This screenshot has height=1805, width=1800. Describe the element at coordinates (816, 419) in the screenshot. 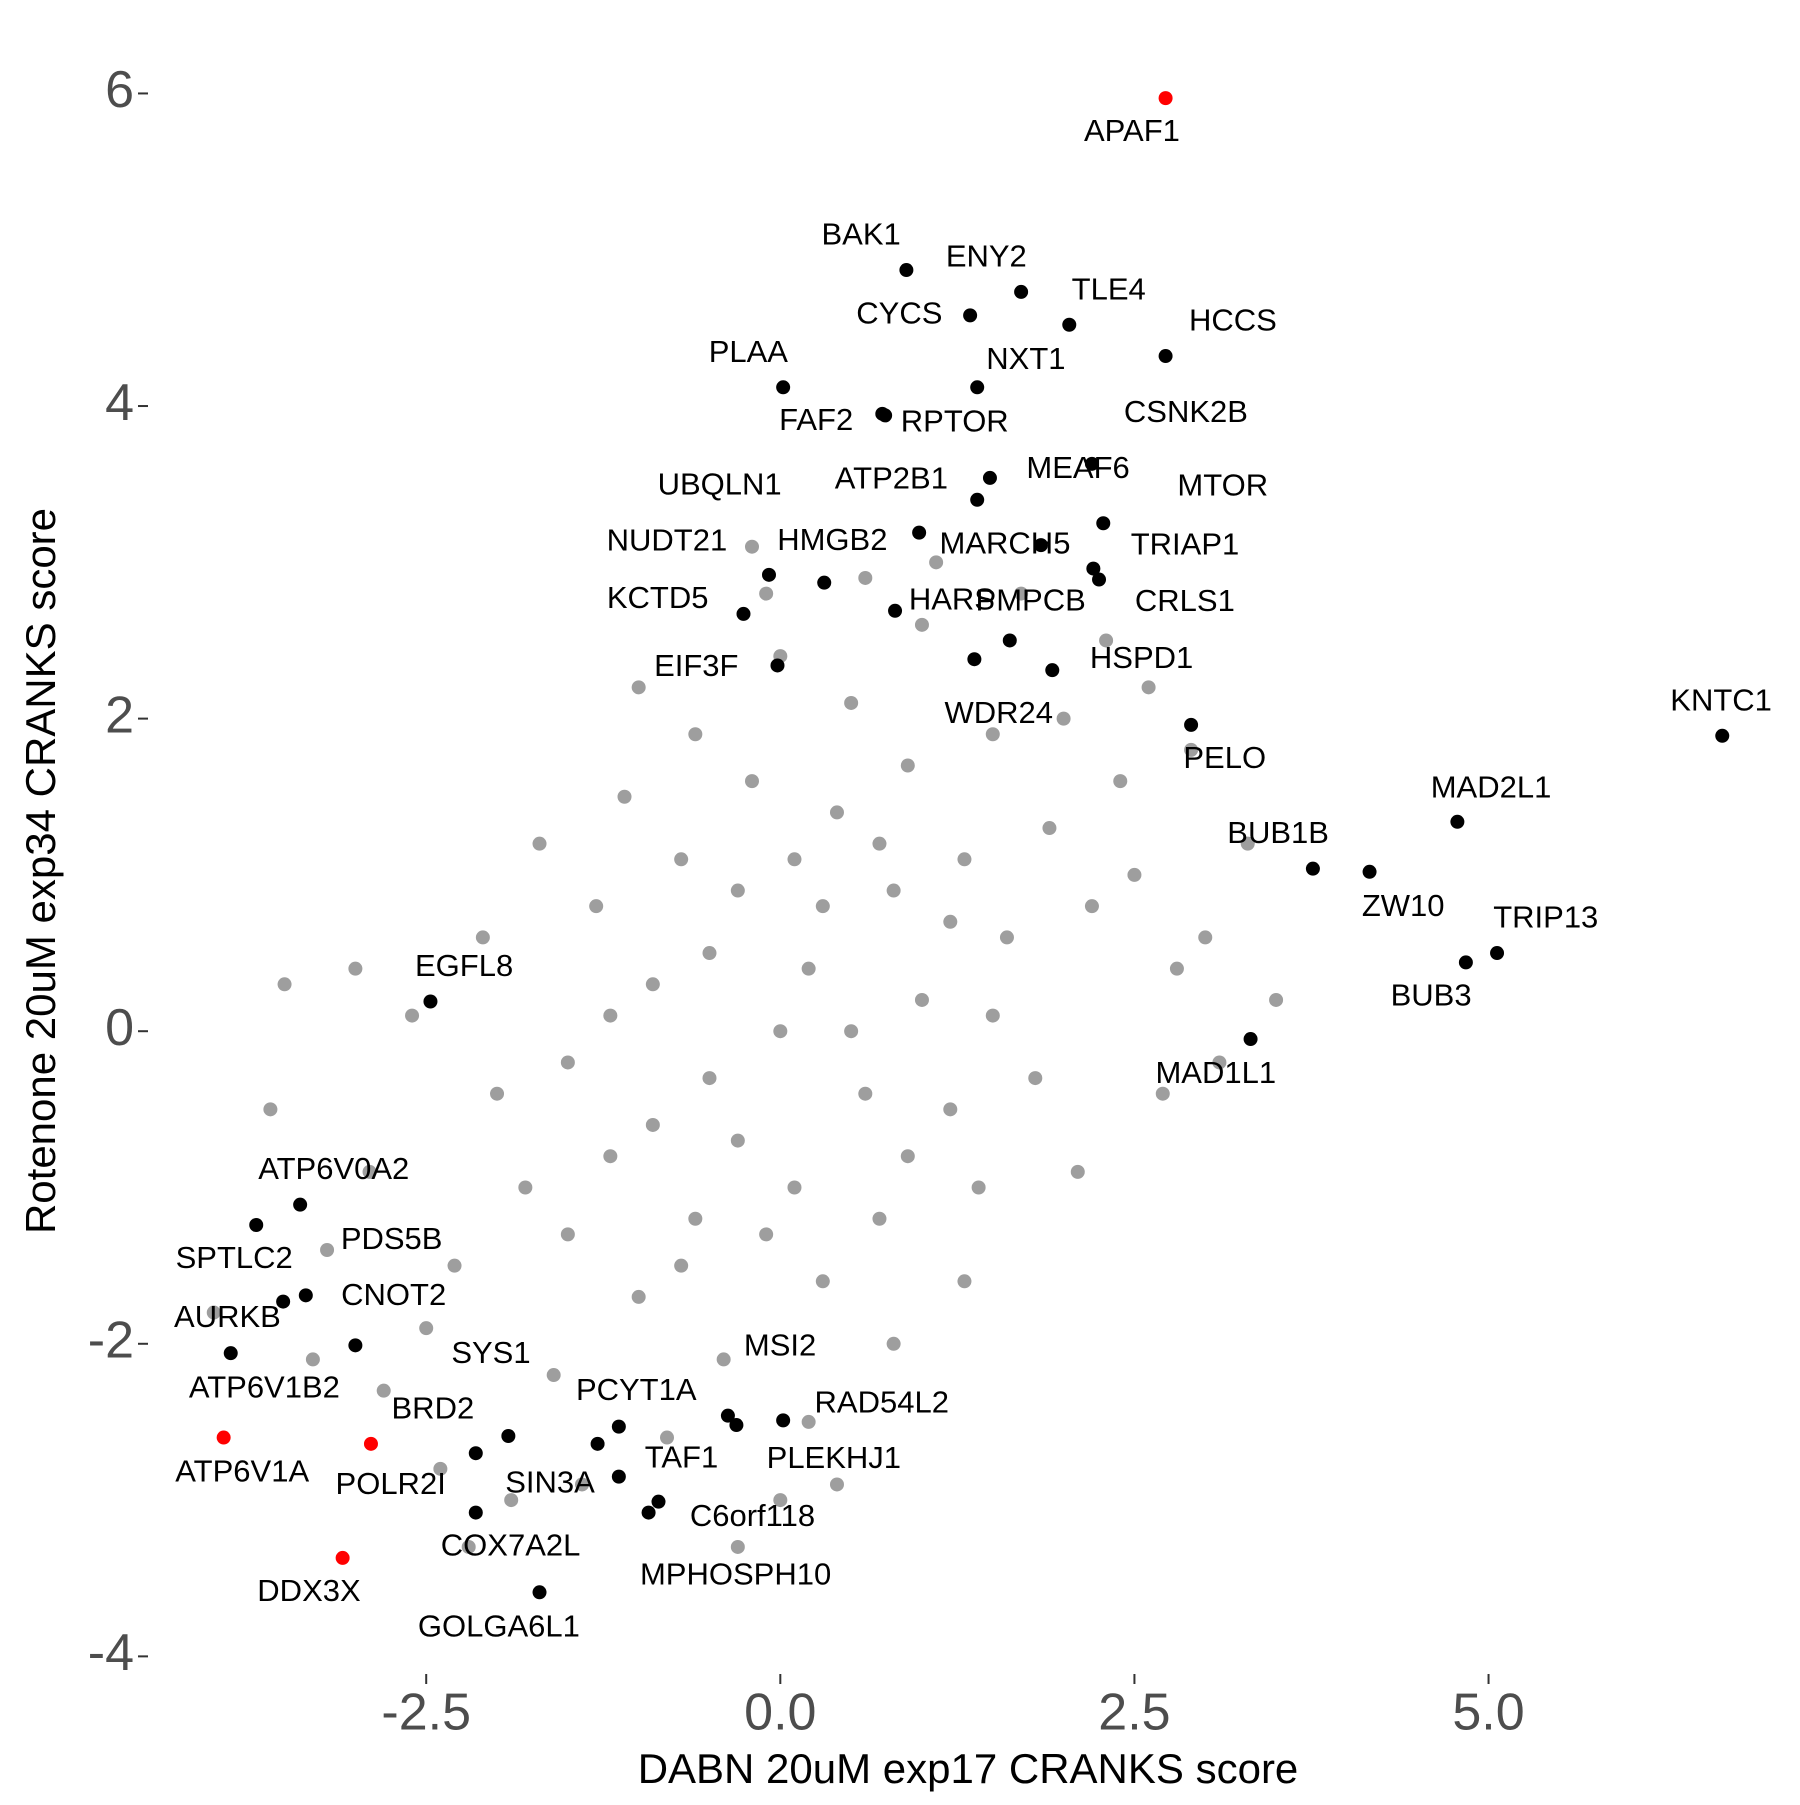

I see `point-label: FAF2` at that location.